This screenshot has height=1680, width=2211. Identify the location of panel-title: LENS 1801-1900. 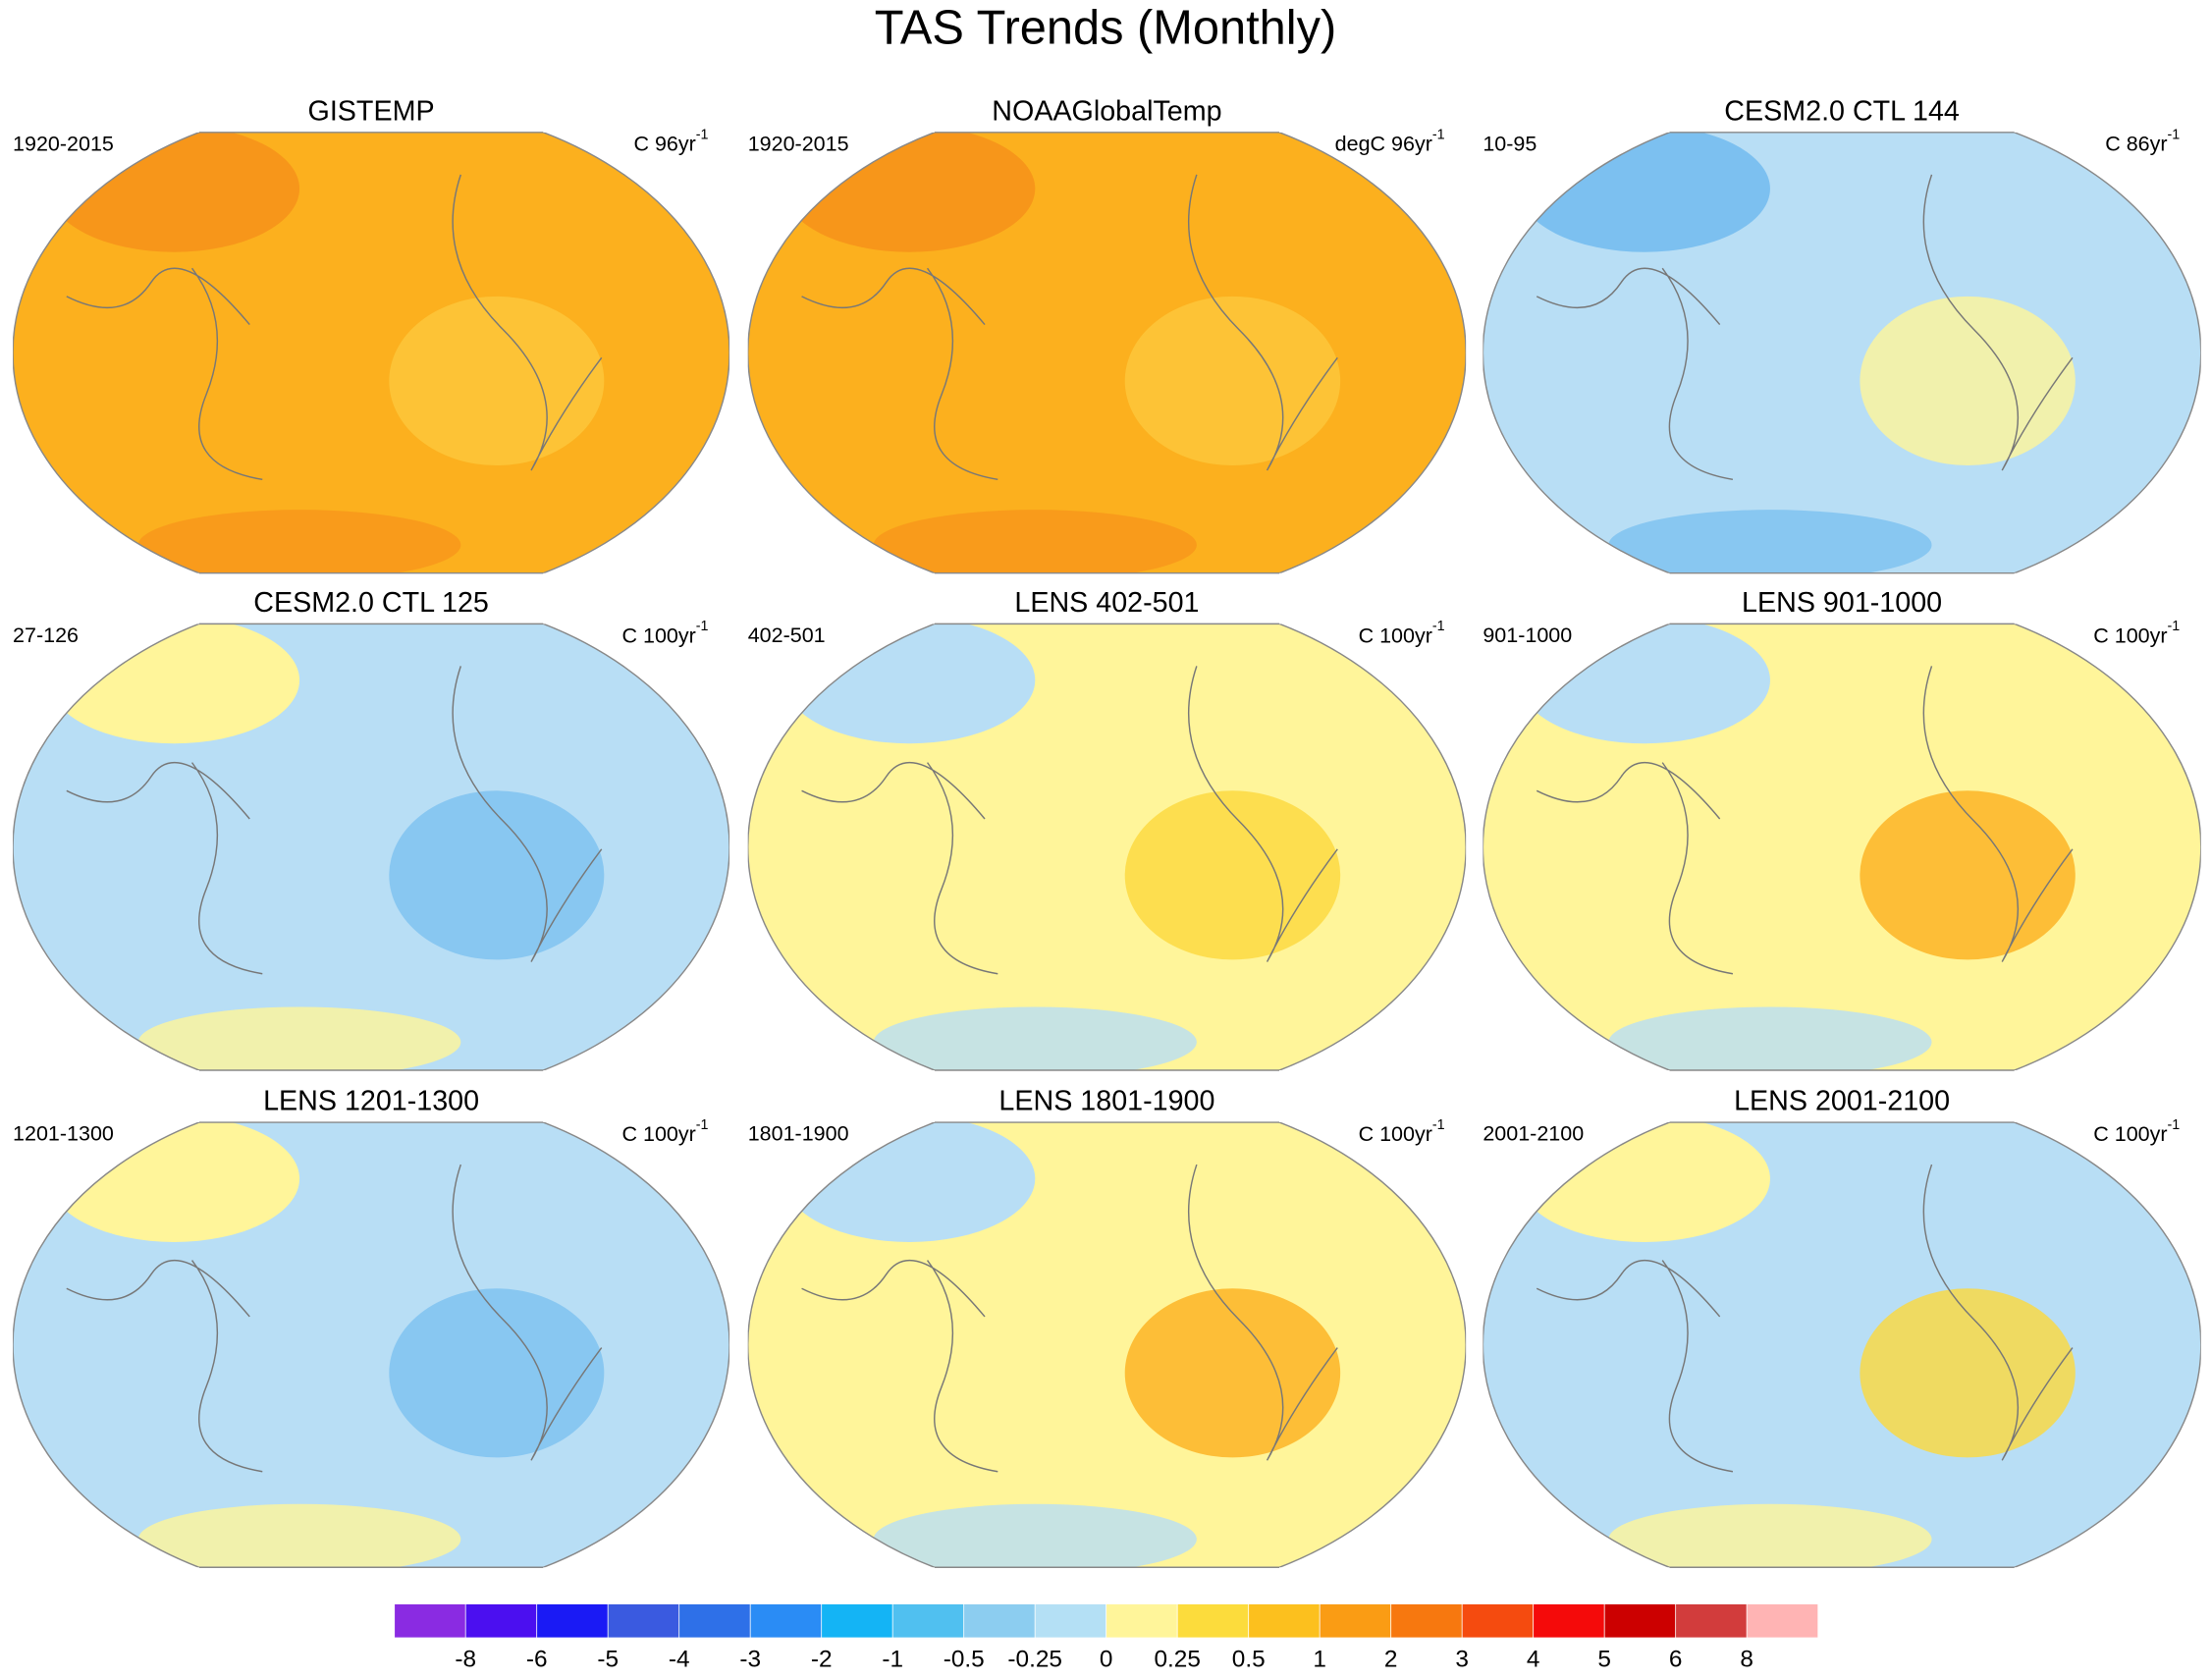
(1106, 1101).